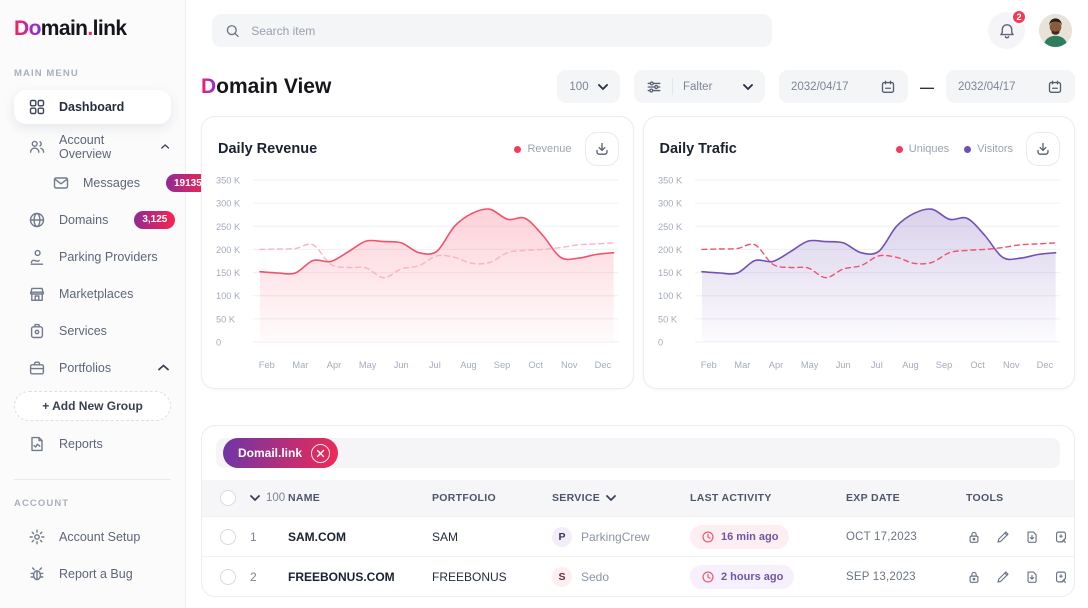  I want to click on notifications-button: 2, so click(1007, 29).